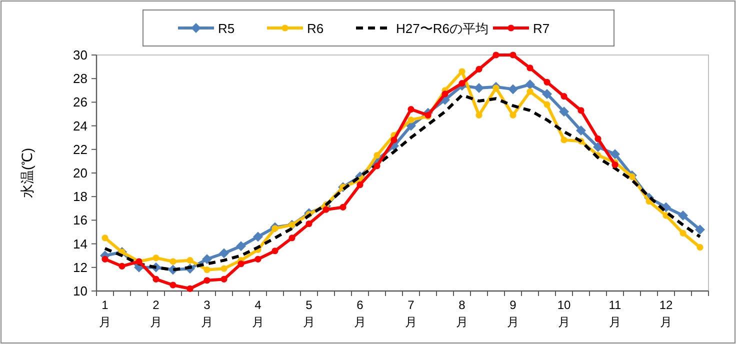 The height and width of the screenshot is (344, 736). I want to click on x-tick-label: 7月, so click(411, 313).